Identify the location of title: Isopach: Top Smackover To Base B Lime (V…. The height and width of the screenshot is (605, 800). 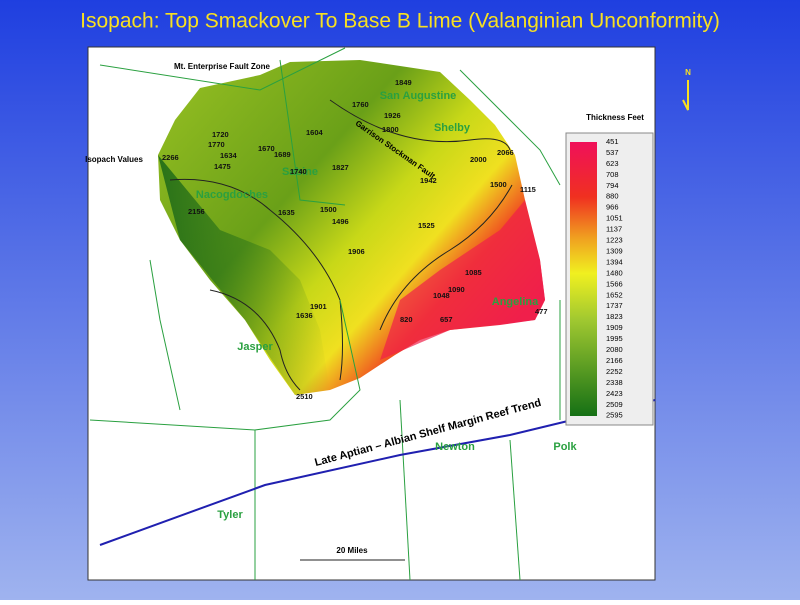
(400, 21).